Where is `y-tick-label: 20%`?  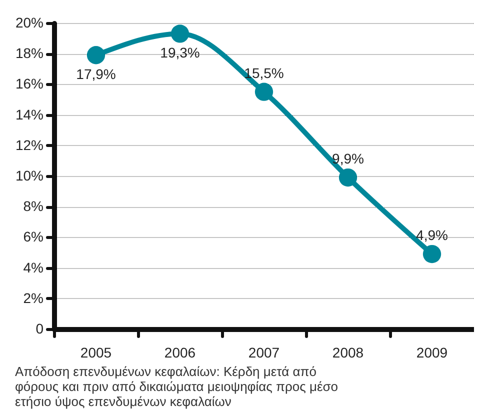
y-tick-label: 20% is located at coordinates (29, 22).